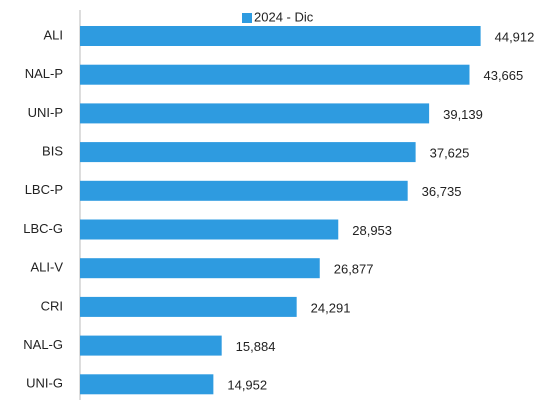 This screenshot has height=405, width=551. What do you see at coordinates (44, 189) in the screenshot?
I see `y-tick-label: LBC-P` at bounding box center [44, 189].